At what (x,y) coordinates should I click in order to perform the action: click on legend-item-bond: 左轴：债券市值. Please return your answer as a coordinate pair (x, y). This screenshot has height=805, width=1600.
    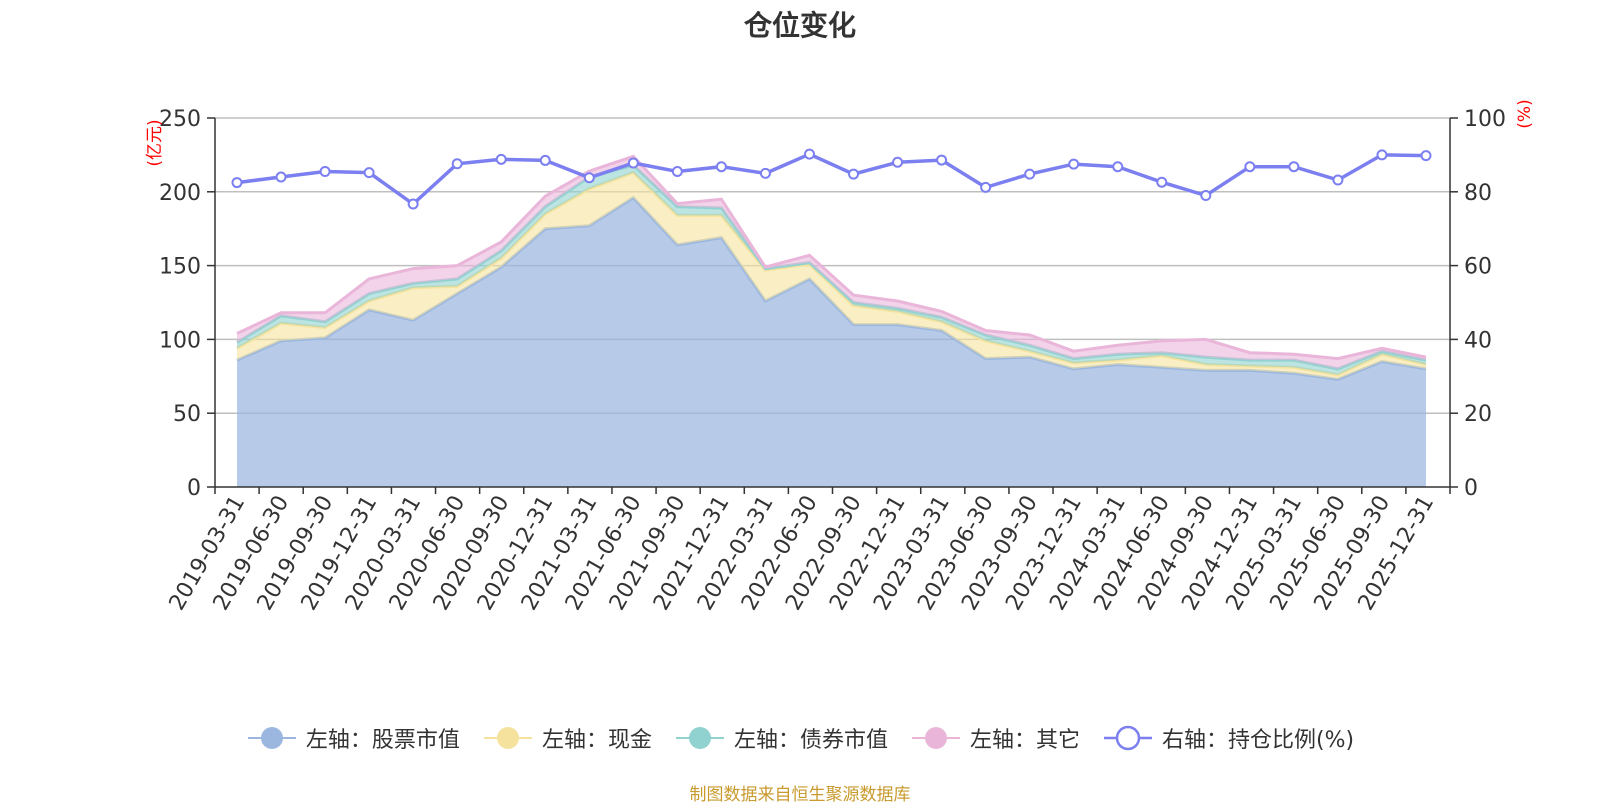
    Looking at the image, I should click on (781, 738).